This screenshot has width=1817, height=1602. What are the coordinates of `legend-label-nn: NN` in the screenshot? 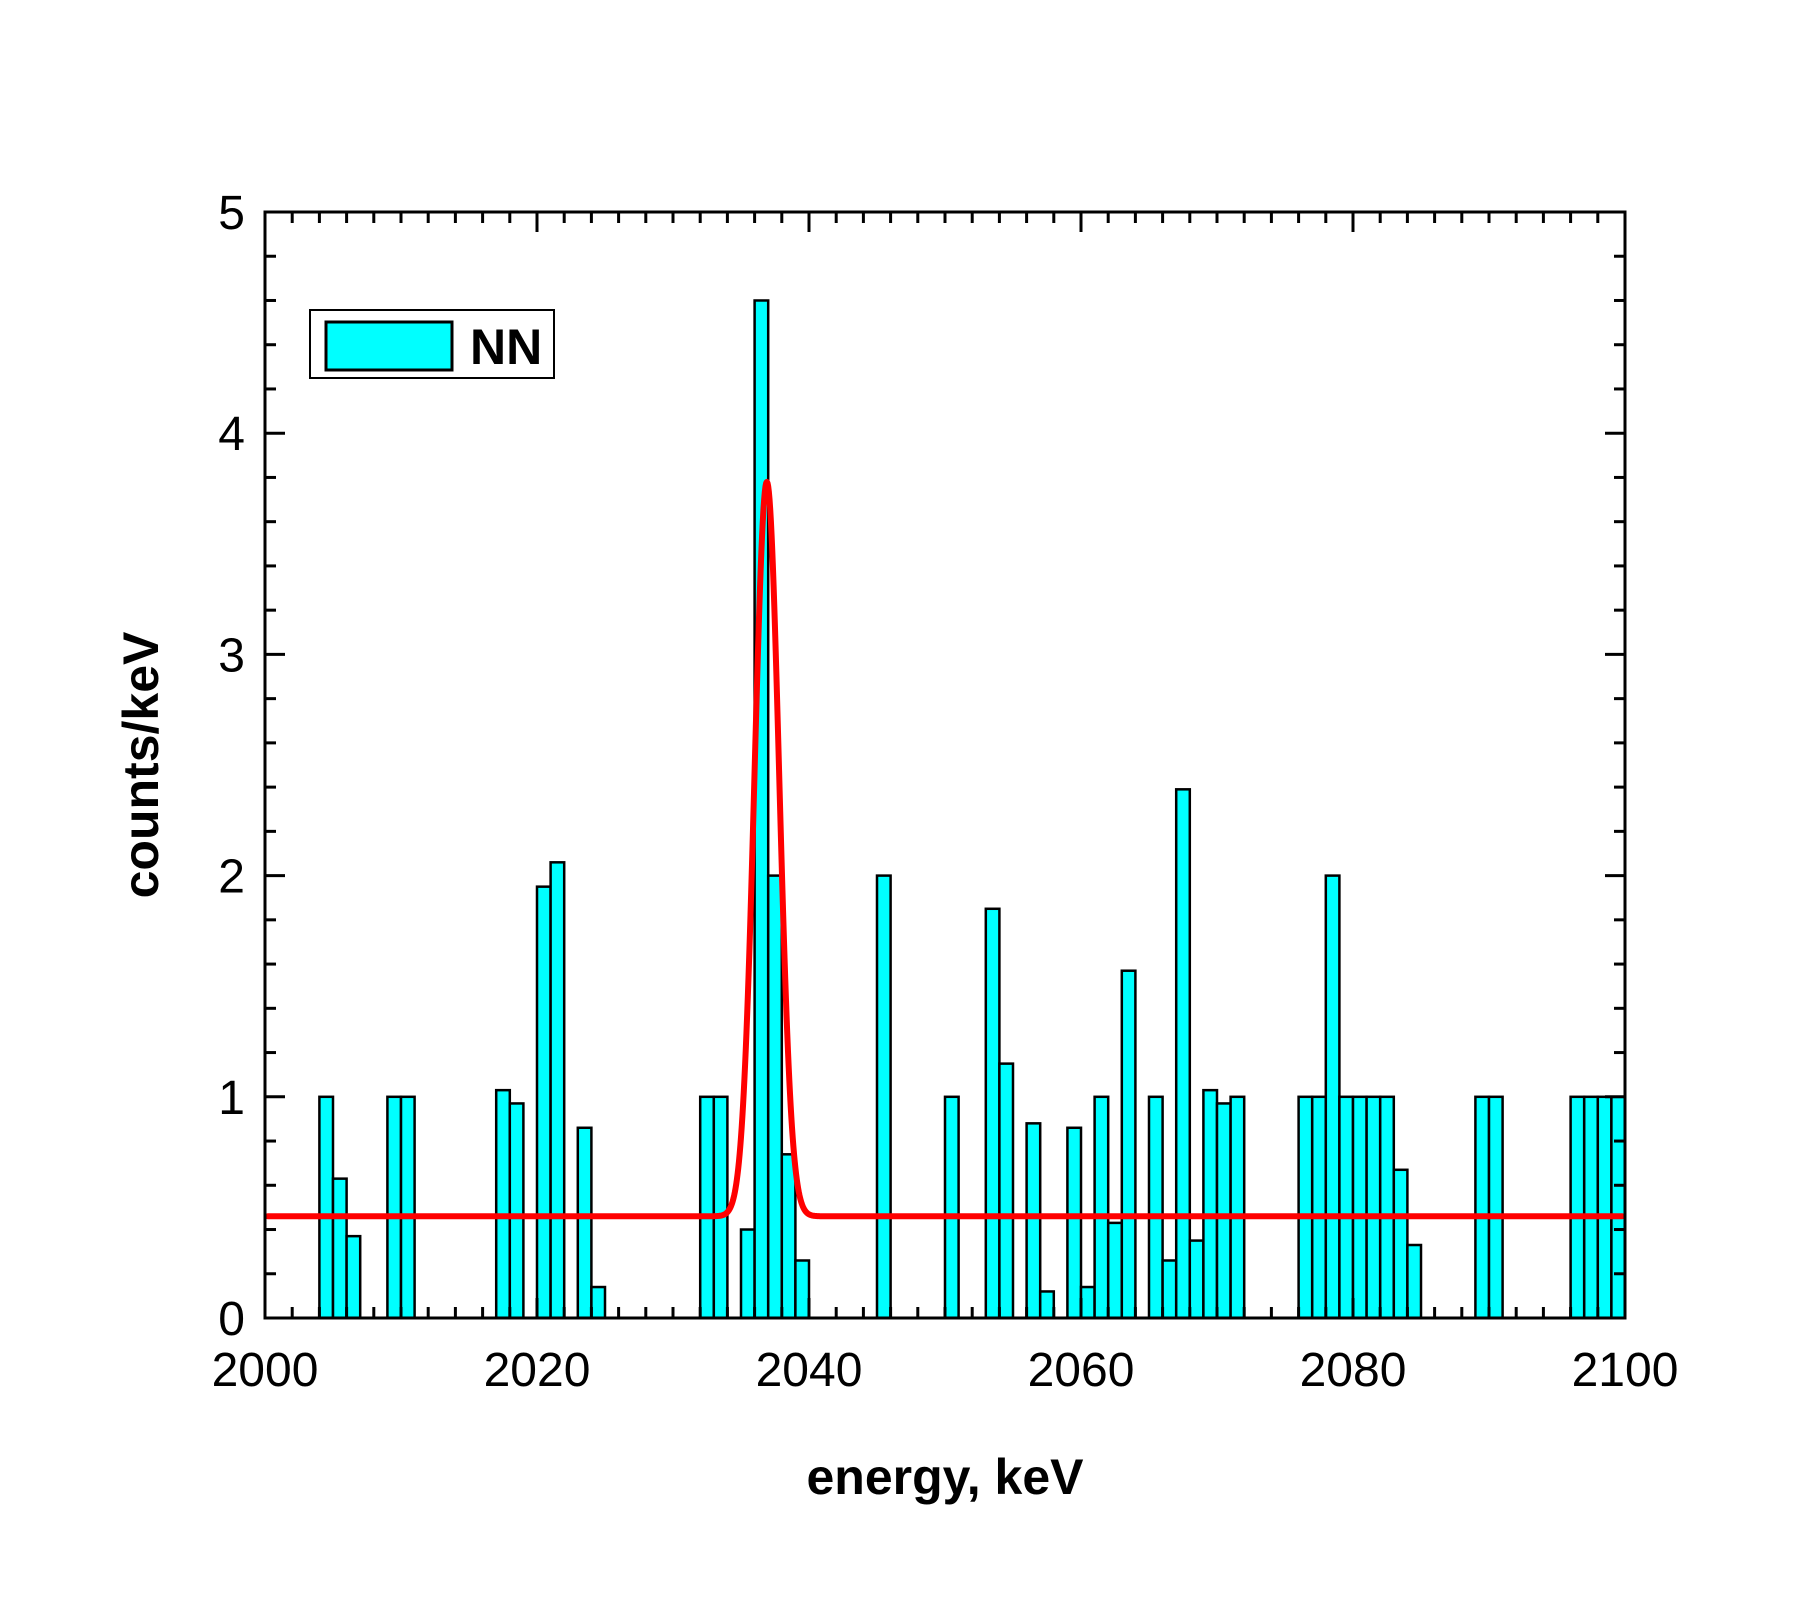 It's located at (506, 347).